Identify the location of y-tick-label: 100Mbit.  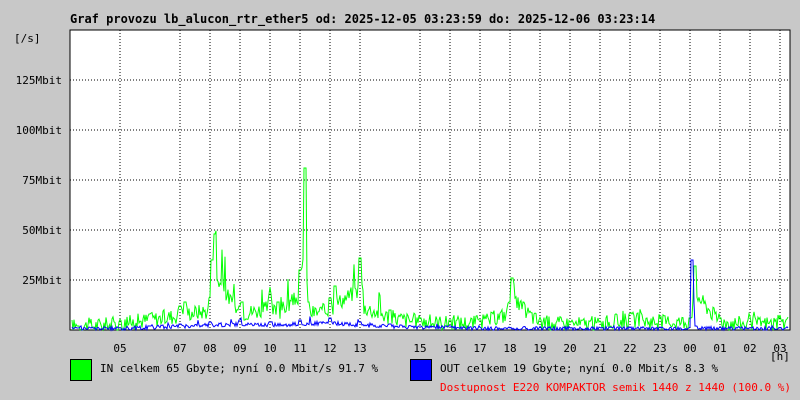
(39, 130).